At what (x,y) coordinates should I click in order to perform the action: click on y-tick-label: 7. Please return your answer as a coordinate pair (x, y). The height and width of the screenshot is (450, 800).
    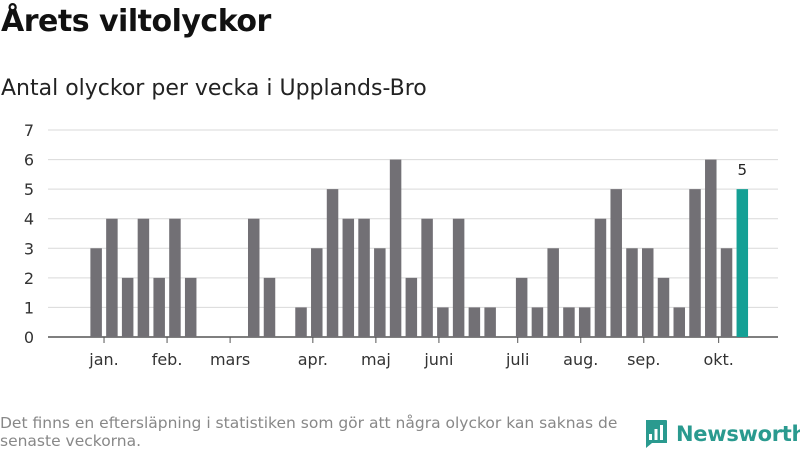
    Looking at the image, I should click on (29, 130).